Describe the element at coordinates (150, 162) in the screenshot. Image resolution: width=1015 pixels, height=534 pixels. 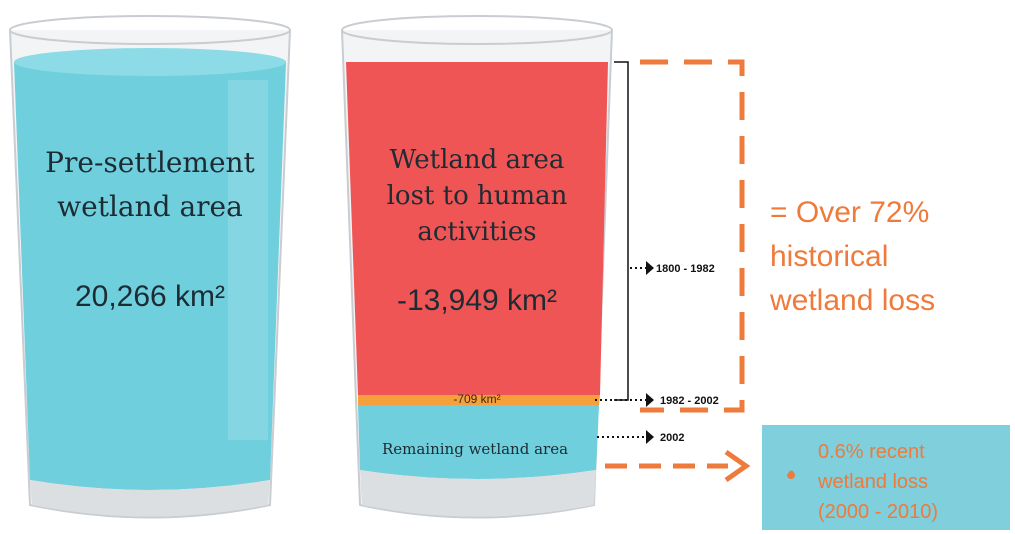
I see `left-label: Pre-settlement` at that location.